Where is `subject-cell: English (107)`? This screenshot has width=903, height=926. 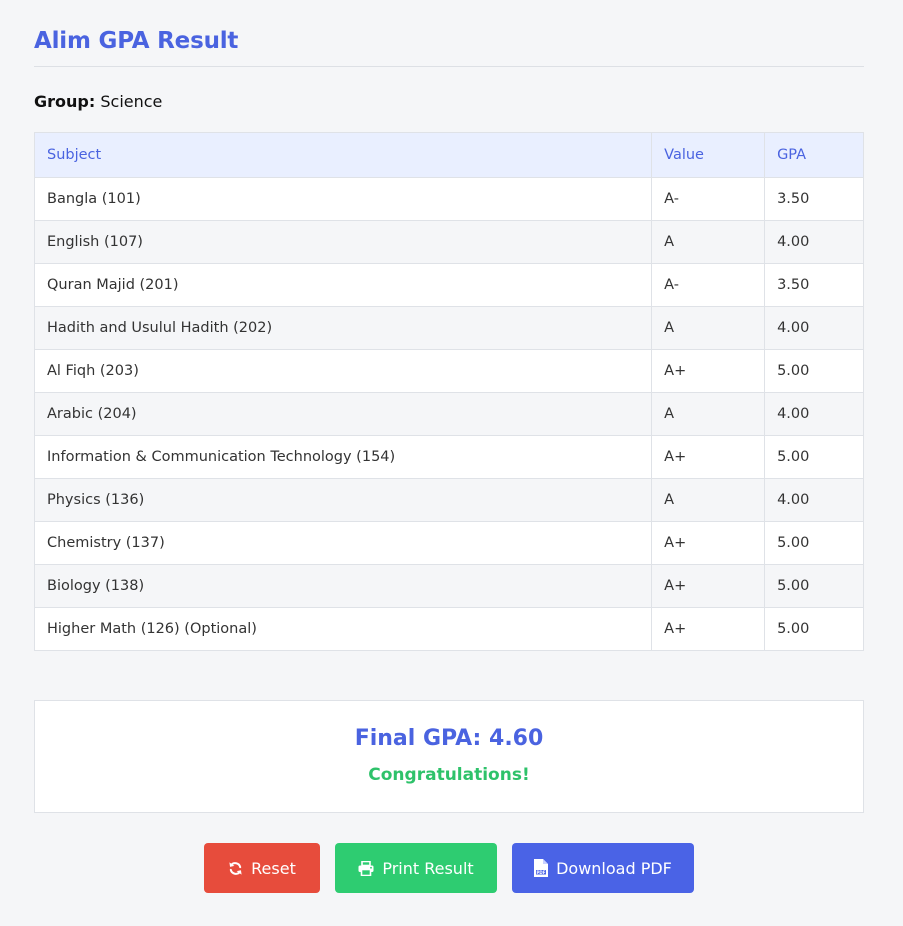 subject-cell: English (107) is located at coordinates (343, 242).